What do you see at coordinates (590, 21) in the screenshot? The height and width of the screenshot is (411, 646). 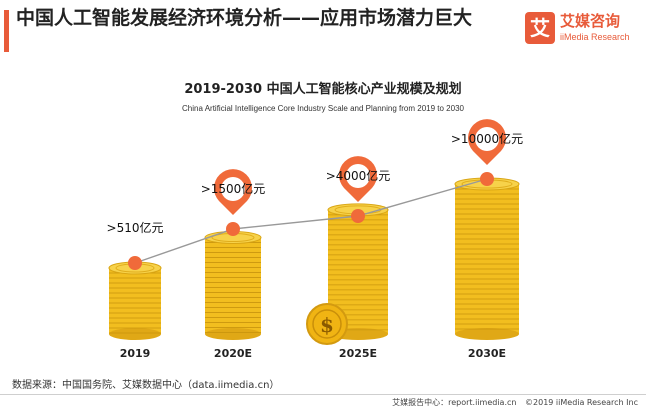 I see `logo-name-cn: 艾媒咨询` at bounding box center [590, 21].